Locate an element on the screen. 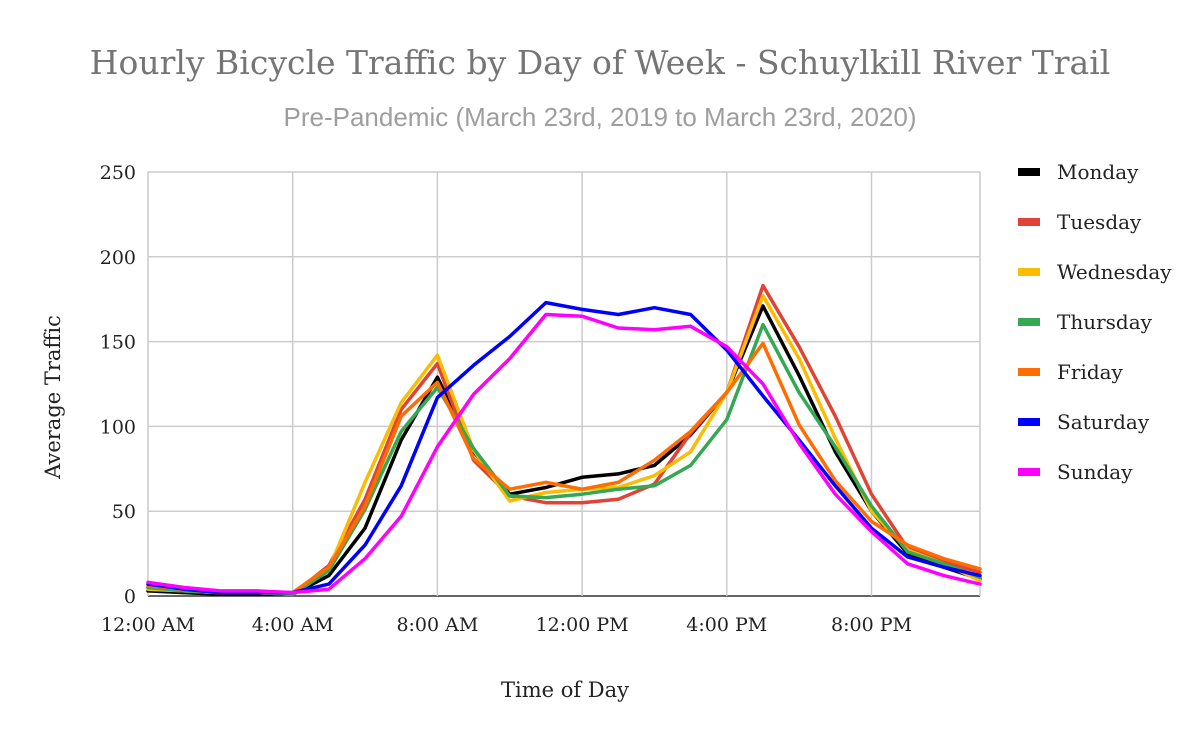  legend-label-thursday: Thursday is located at coordinates (1105, 322).